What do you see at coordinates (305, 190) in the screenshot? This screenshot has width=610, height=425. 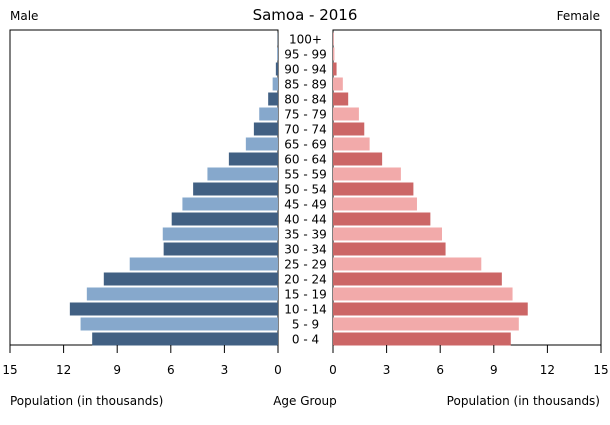 I see `age-group-label: 50 - 54` at bounding box center [305, 190].